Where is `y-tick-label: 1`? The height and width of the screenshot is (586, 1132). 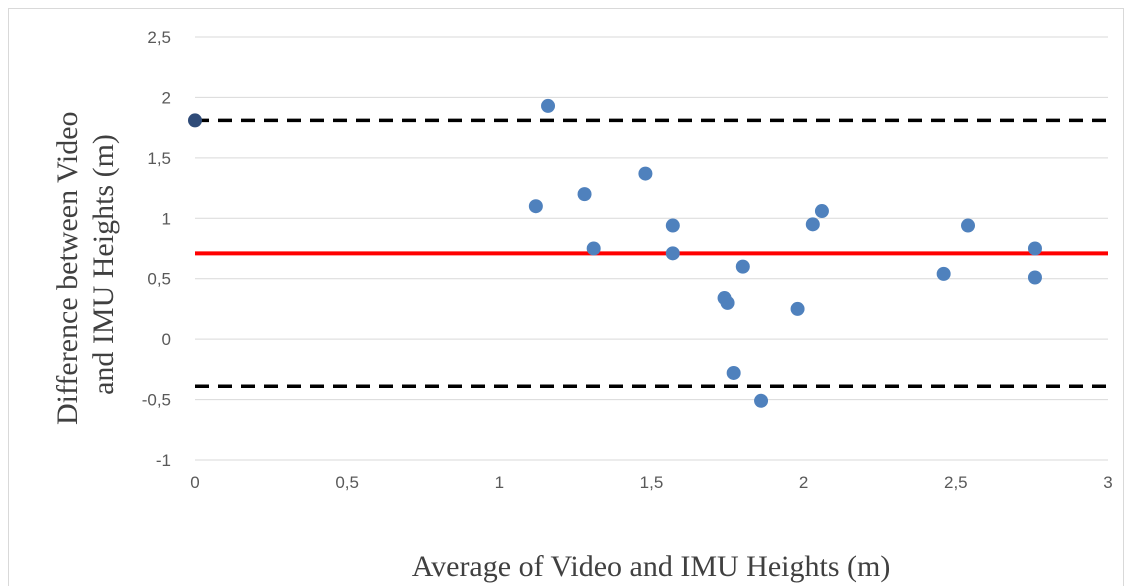 y-tick-label: 1 is located at coordinates (166, 218).